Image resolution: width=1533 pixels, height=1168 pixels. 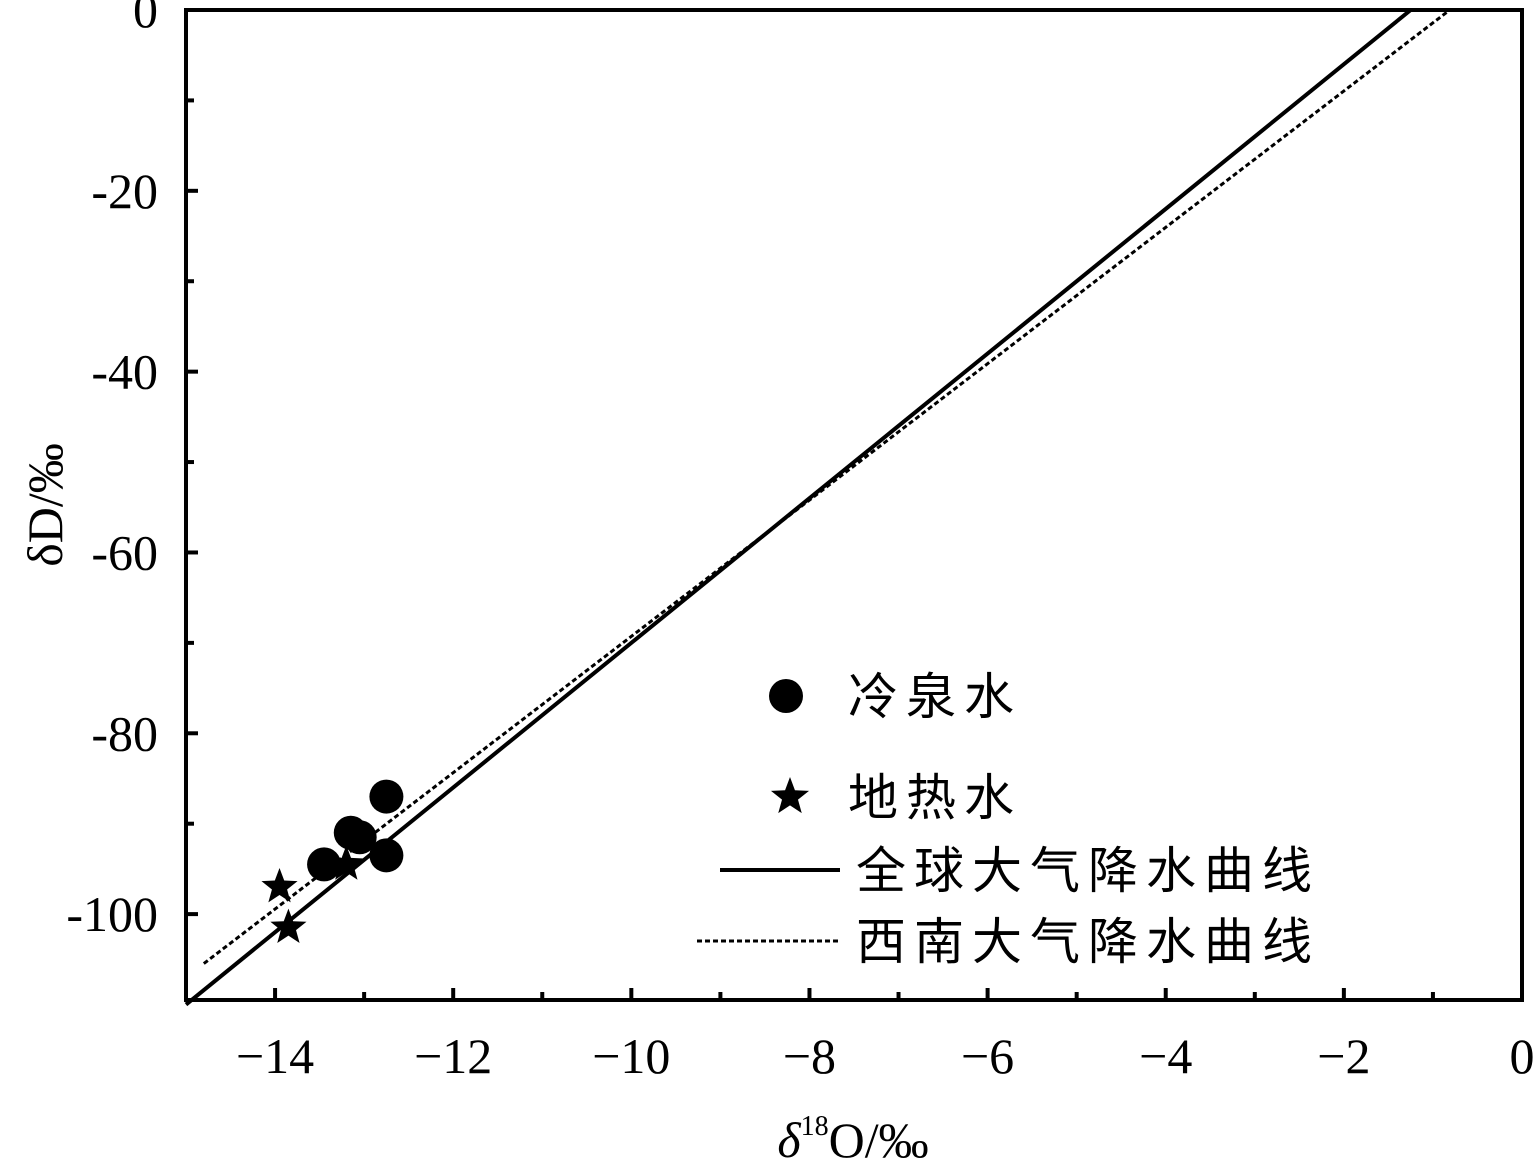 What do you see at coordinates (884, 1036) in the screenshot?
I see `x-axis-ticks: −14 −12 −10 −8 −6 −4 −2 0` at bounding box center [884, 1036].